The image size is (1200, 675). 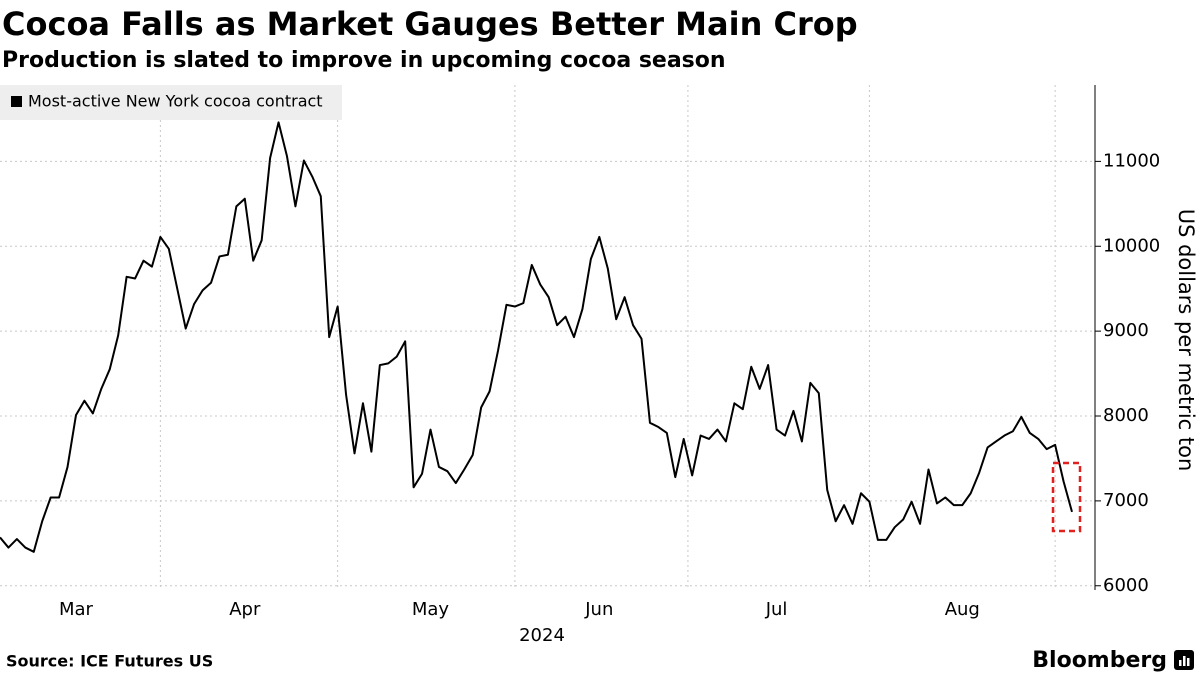 I want to click on x-tick-label: Jun, so click(x=598, y=609).